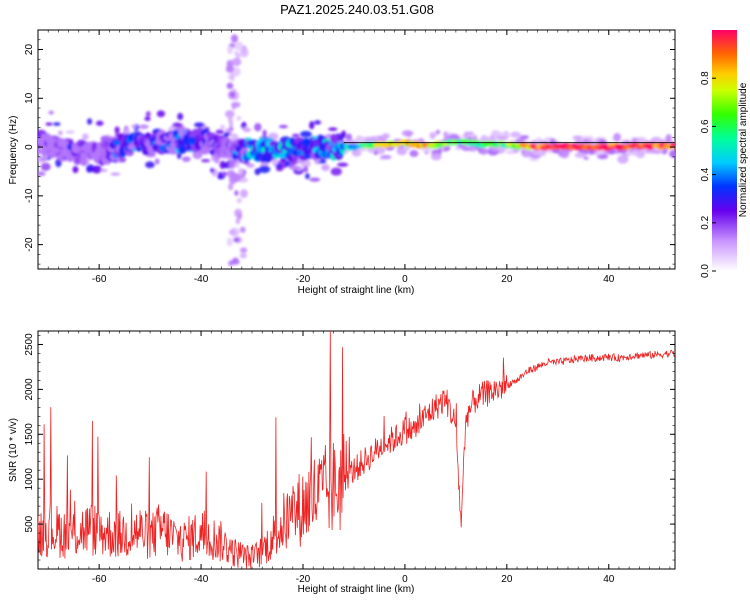 The width and height of the screenshot is (750, 600). I want to click on snr-ylabel: SNR (10 * v/v), so click(13, 450).